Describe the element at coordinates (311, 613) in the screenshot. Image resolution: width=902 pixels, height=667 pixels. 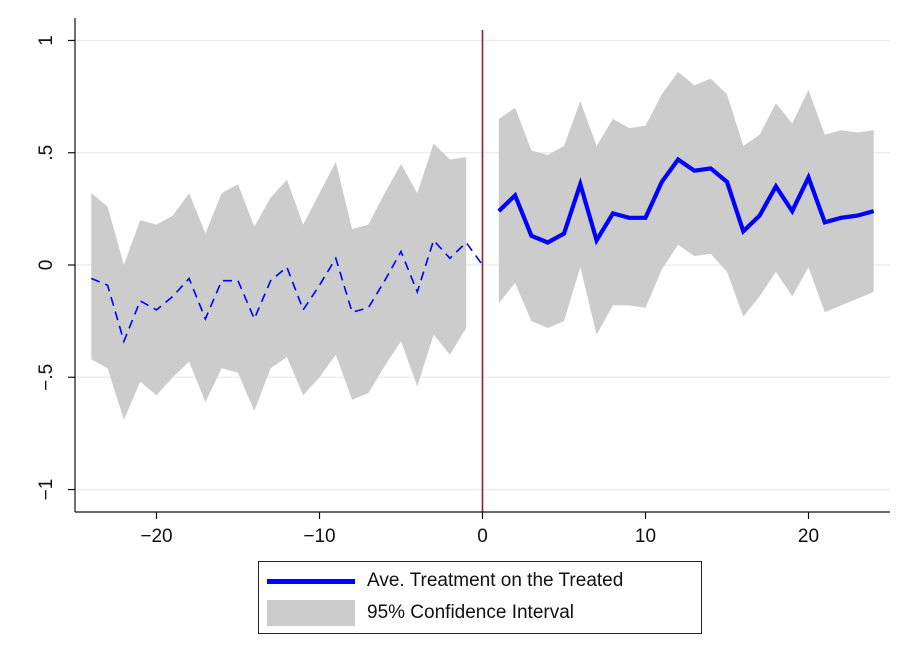
I see `legend-swatch-band` at that location.